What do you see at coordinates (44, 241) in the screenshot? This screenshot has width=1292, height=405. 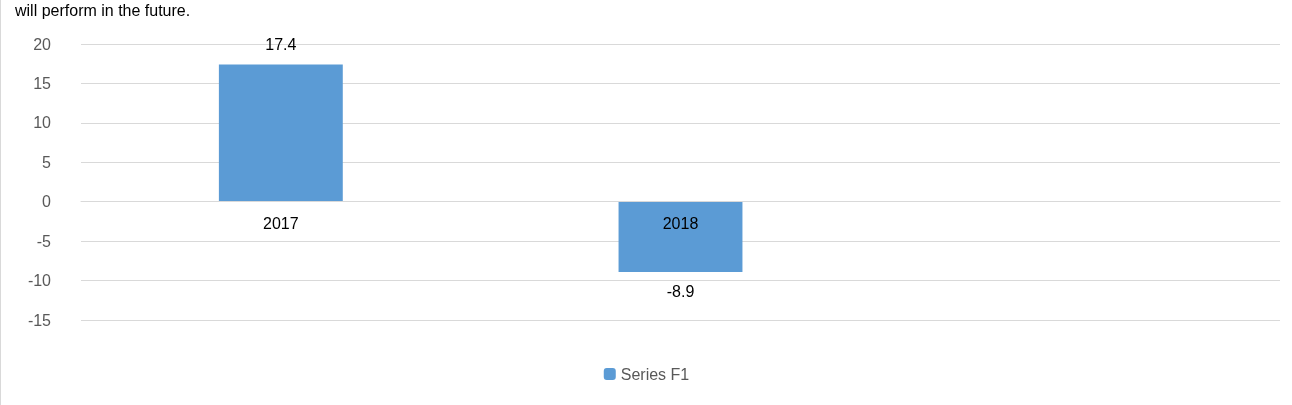 I see `y-tick-label: -5` at bounding box center [44, 241].